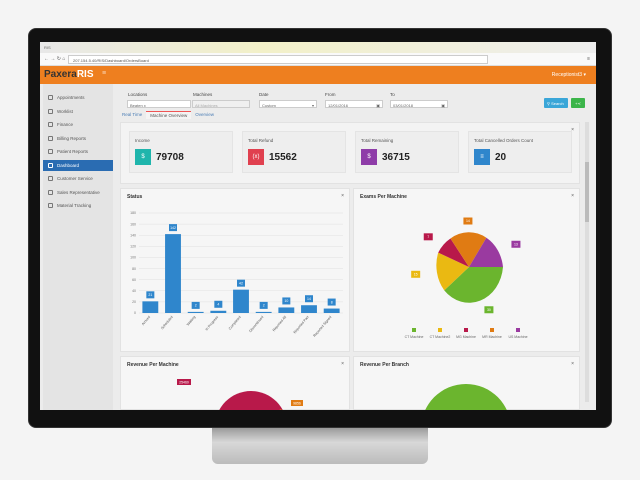 The height and width of the screenshot is (480, 640). Describe the element at coordinates (492, 337) in the screenshot. I see `legend-entry: MR Machine` at that location.